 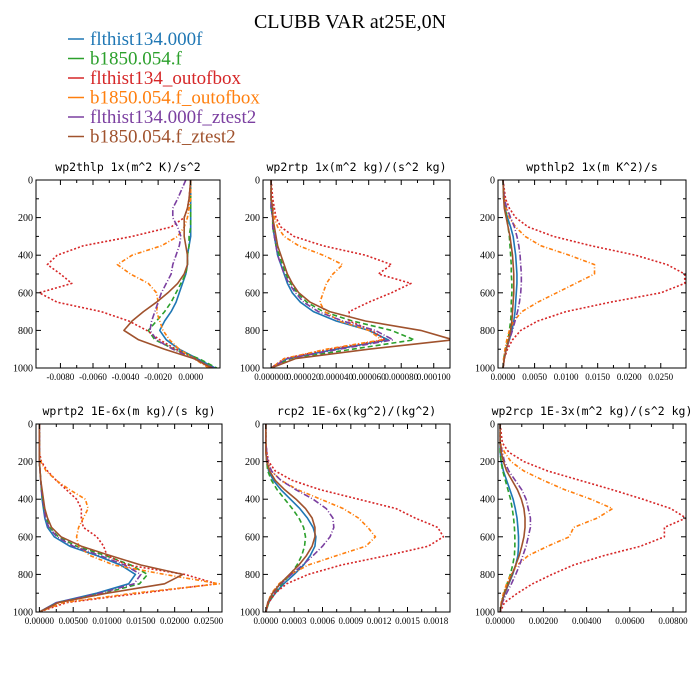 I want to click on x-tick-label: 0.0200, so click(x=629, y=377).